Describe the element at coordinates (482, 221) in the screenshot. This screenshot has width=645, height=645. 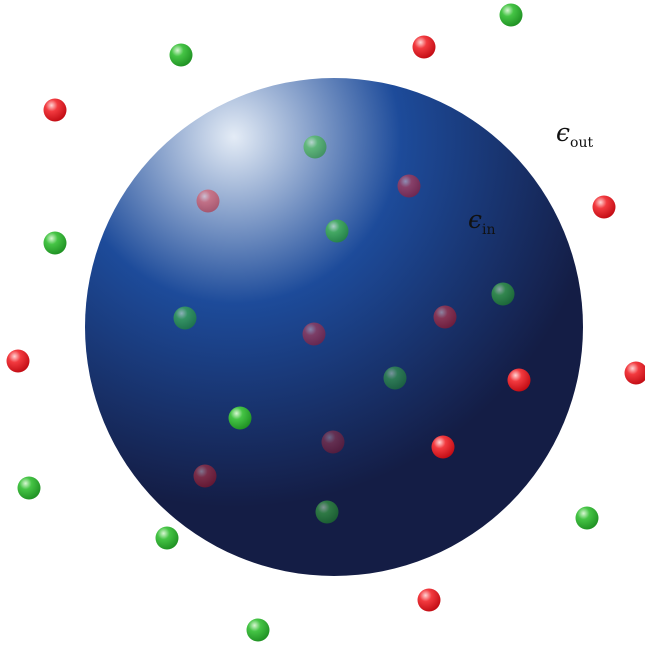
I see `epsilon-in-label: ϵin` at that location.